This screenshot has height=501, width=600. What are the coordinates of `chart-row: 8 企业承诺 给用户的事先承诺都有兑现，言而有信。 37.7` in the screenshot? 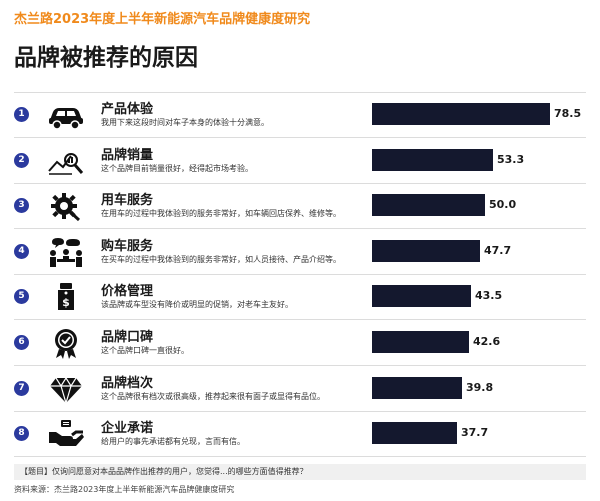 It's located at (300, 439).